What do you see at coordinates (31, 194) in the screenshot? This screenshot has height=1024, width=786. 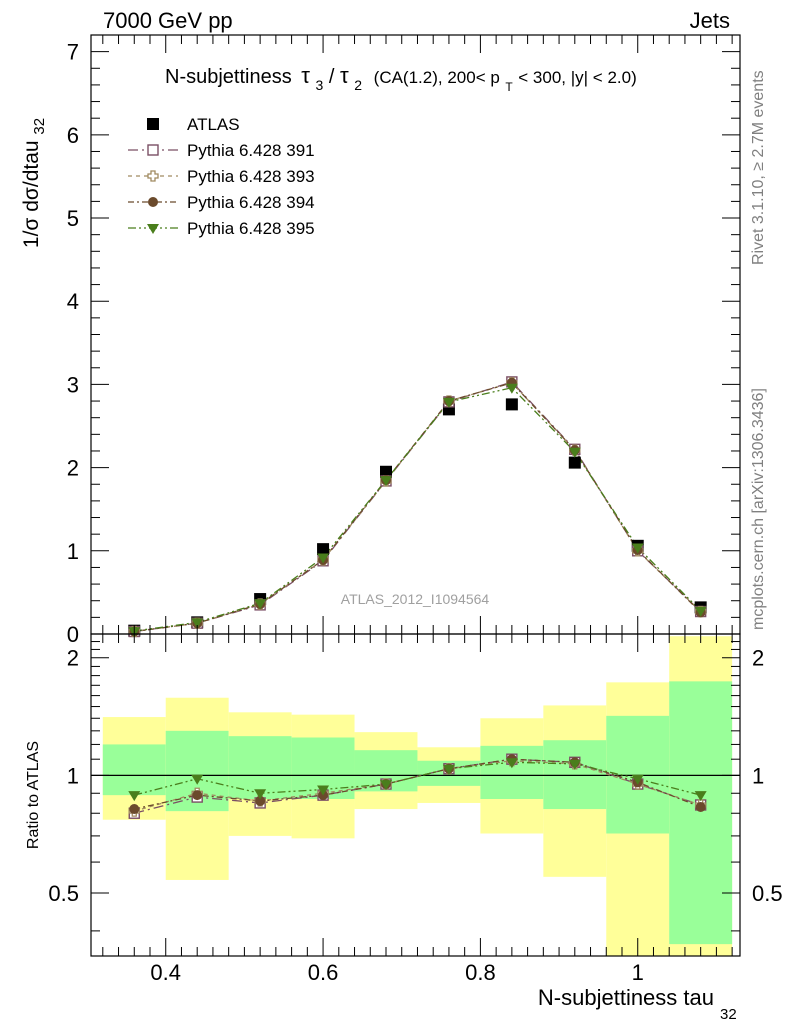 I see `main-ylabel-main: 1/σ dσ/dtau` at bounding box center [31, 194].